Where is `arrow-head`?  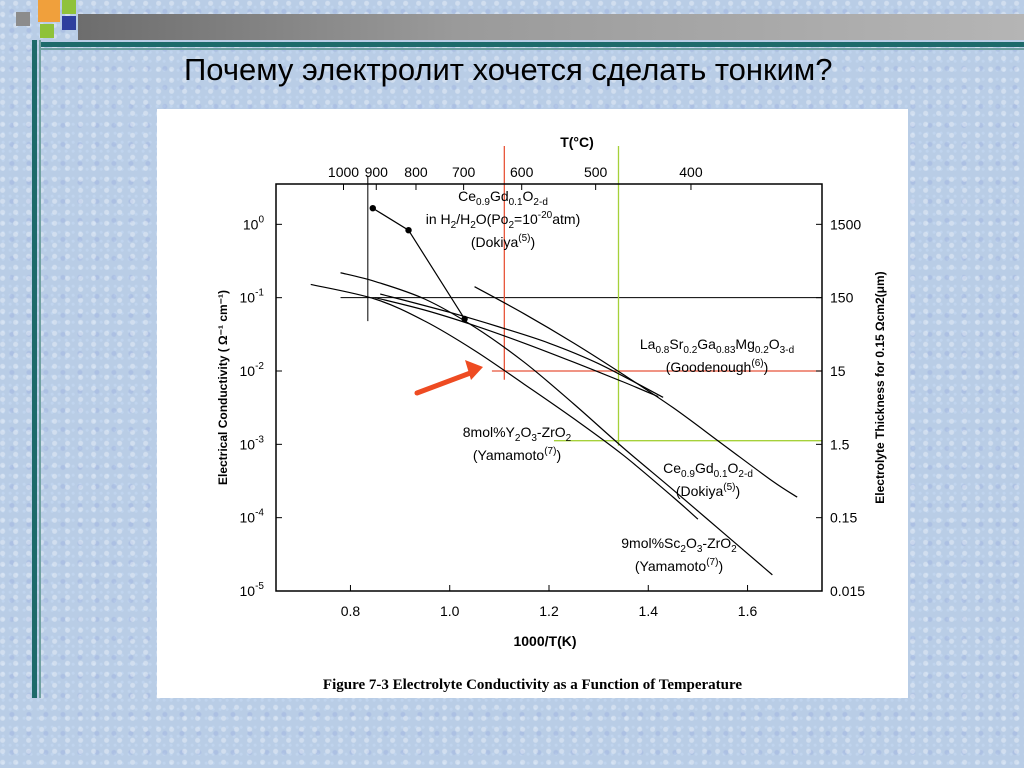 arrow-head is located at coordinates (474, 370).